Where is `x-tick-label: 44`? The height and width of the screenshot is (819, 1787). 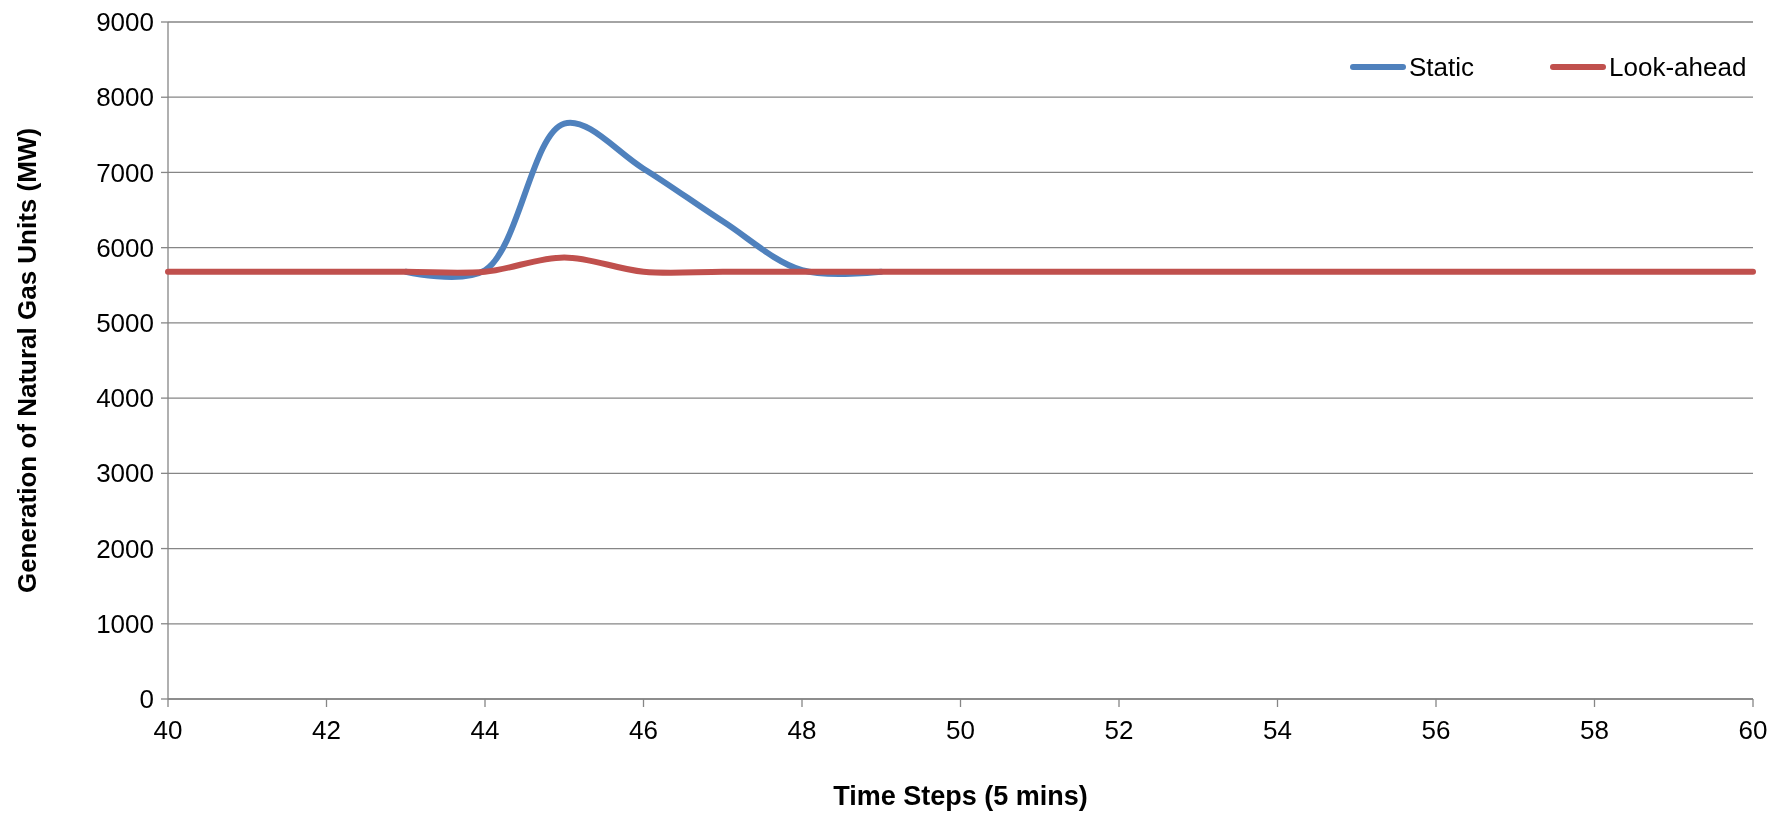 x-tick-label: 44 is located at coordinates (485, 730).